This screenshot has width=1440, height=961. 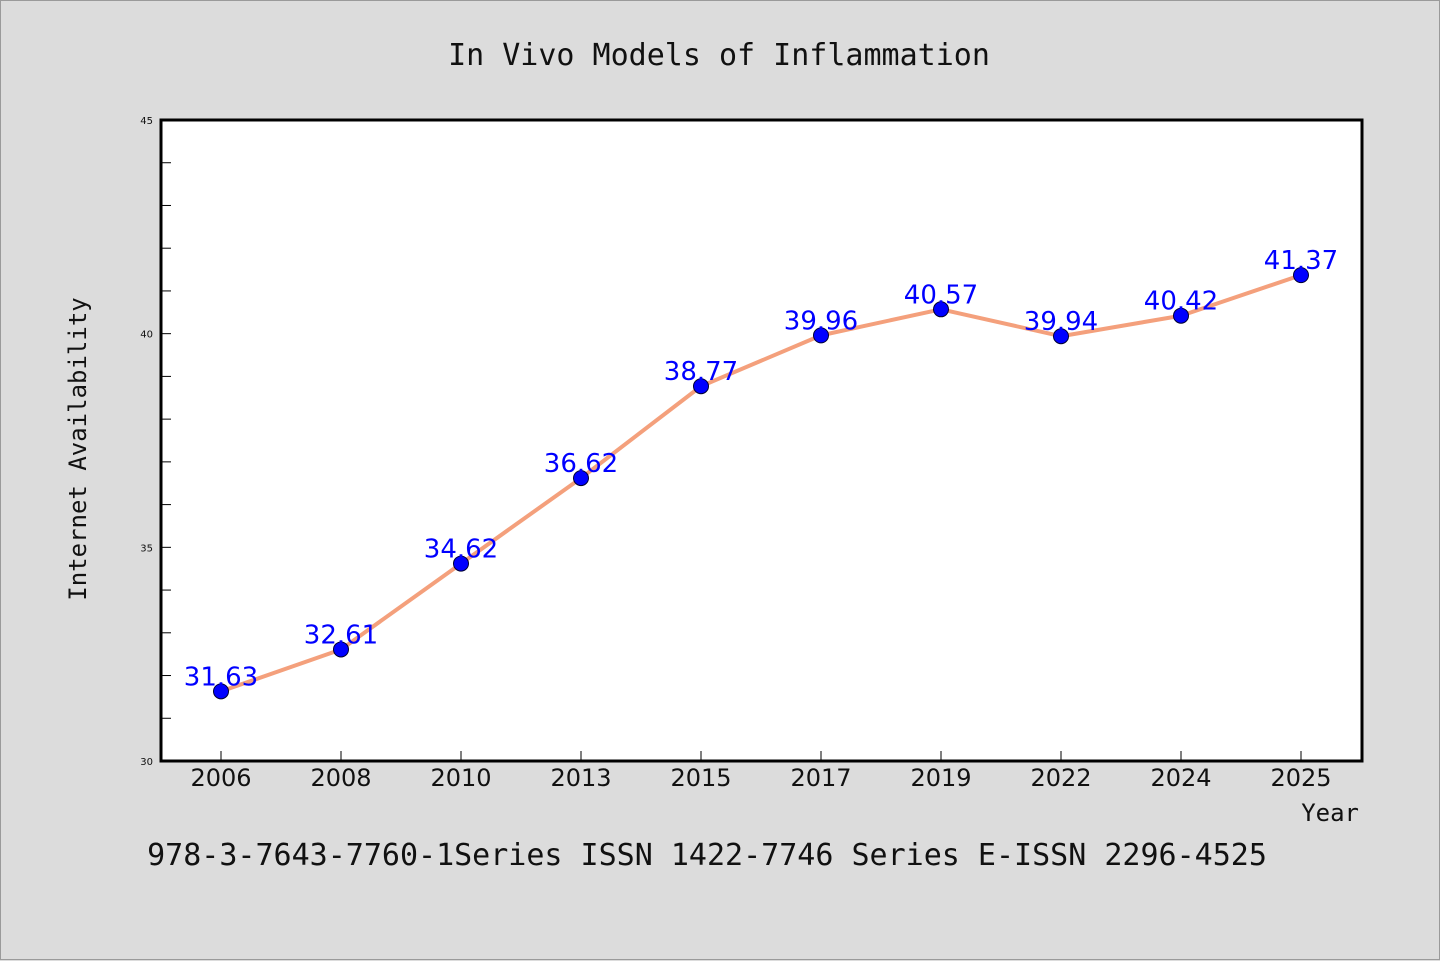 I want to click on x-tick-label: 2010, so click(x=460, y=778).